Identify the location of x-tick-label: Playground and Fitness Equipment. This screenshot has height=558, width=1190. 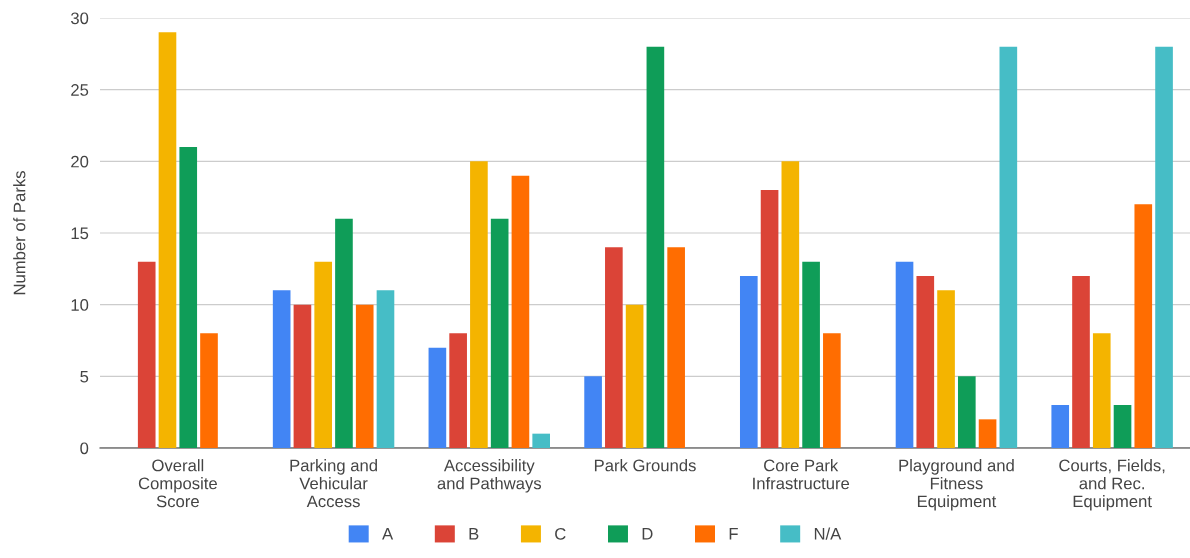
(956, 485).